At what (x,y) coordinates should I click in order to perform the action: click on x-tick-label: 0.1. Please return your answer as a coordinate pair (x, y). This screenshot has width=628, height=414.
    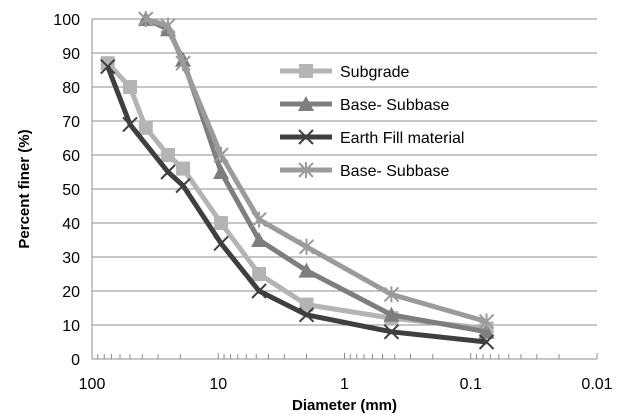
    Looking at the image, I should click on (471, 384).